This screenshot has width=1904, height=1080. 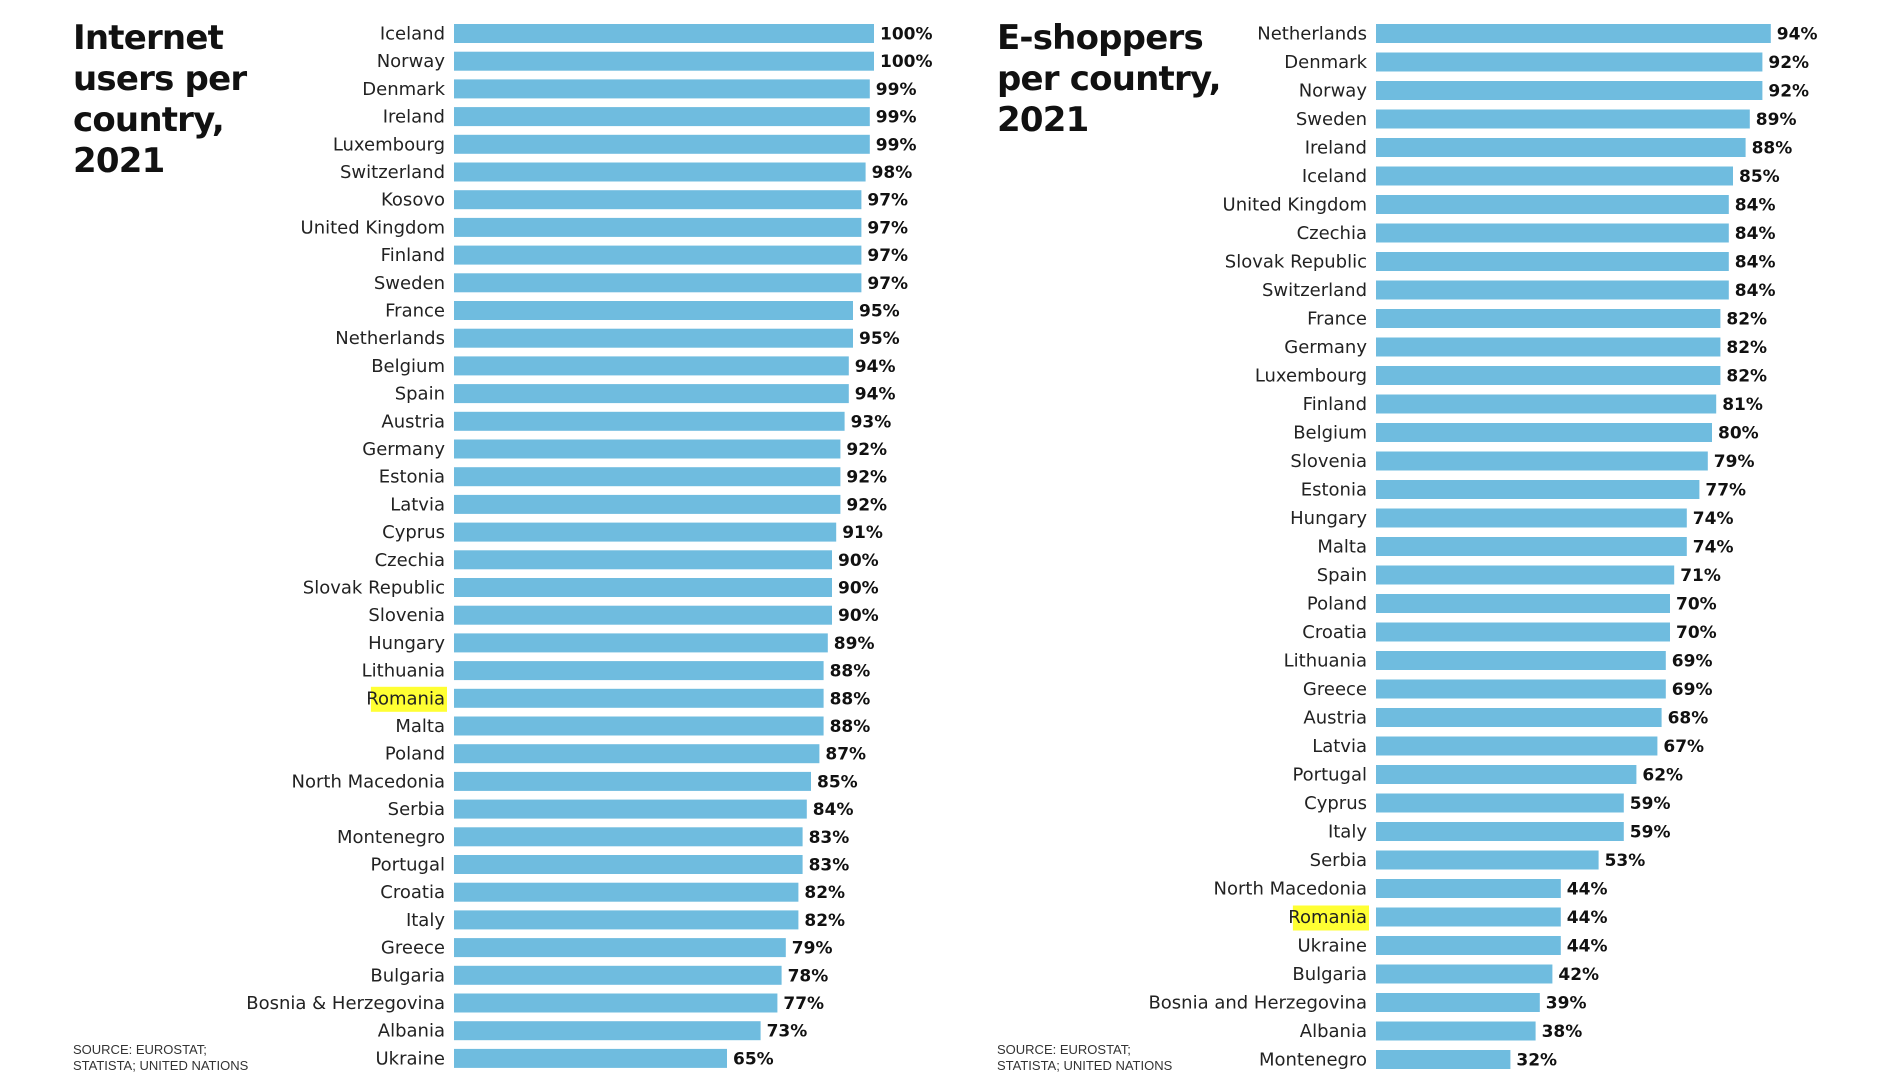 What do you see at coordinates (1578, 975) in the screenshot?
I see `value-label: 42%` at bounding box center [1578, 975].